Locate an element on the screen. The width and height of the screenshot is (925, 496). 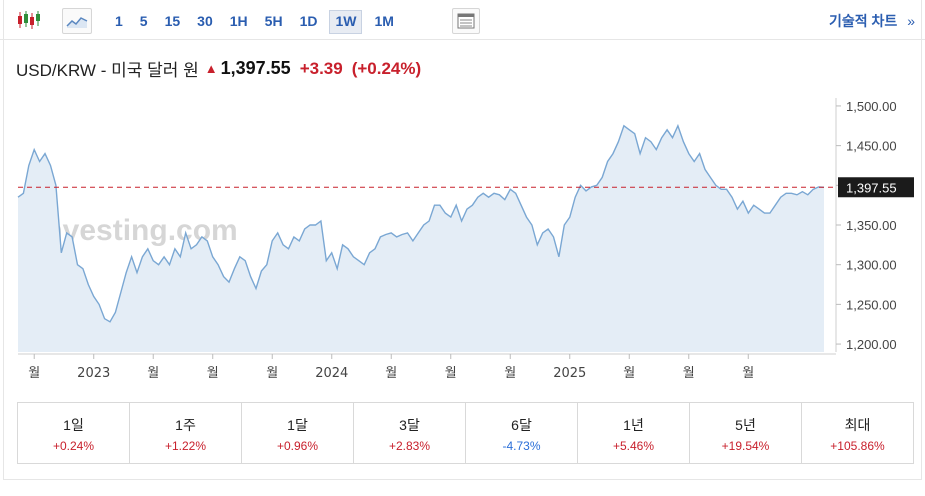
perf-label: 1달 is located at coordinates (297, 425).